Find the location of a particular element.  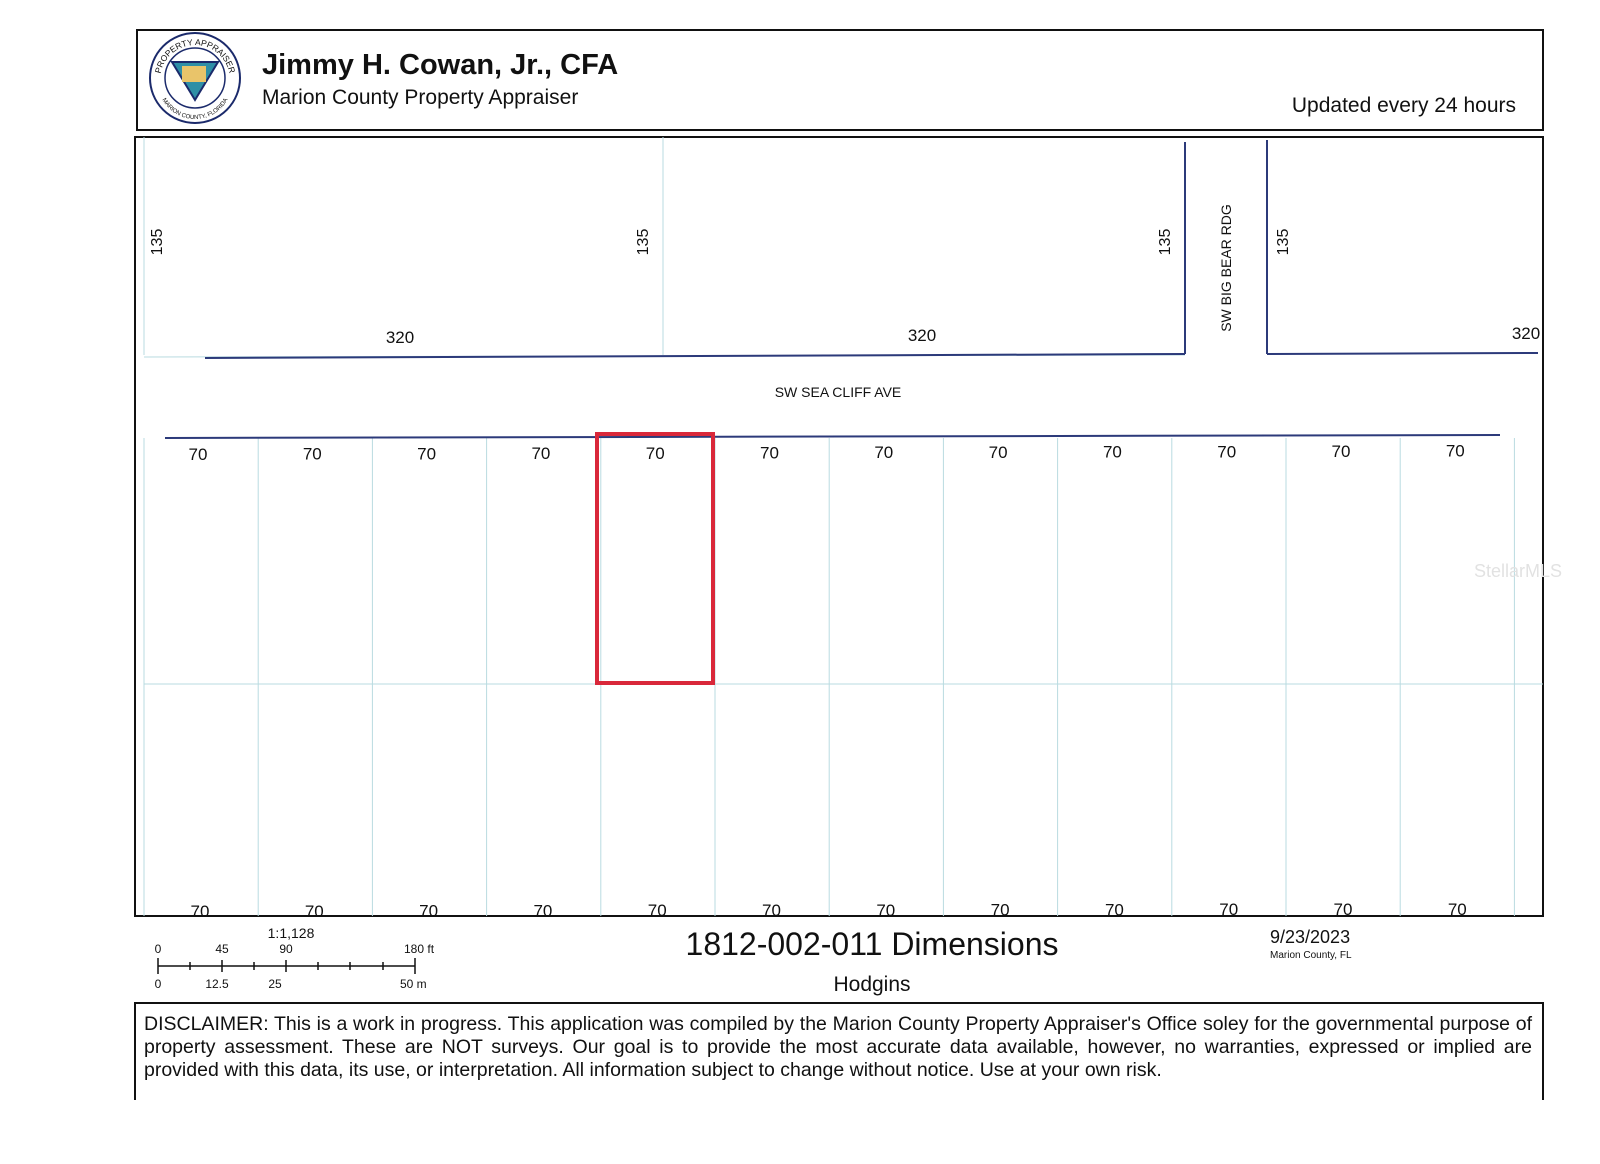

disclaimer-box is located at coordinates (839, 1051).